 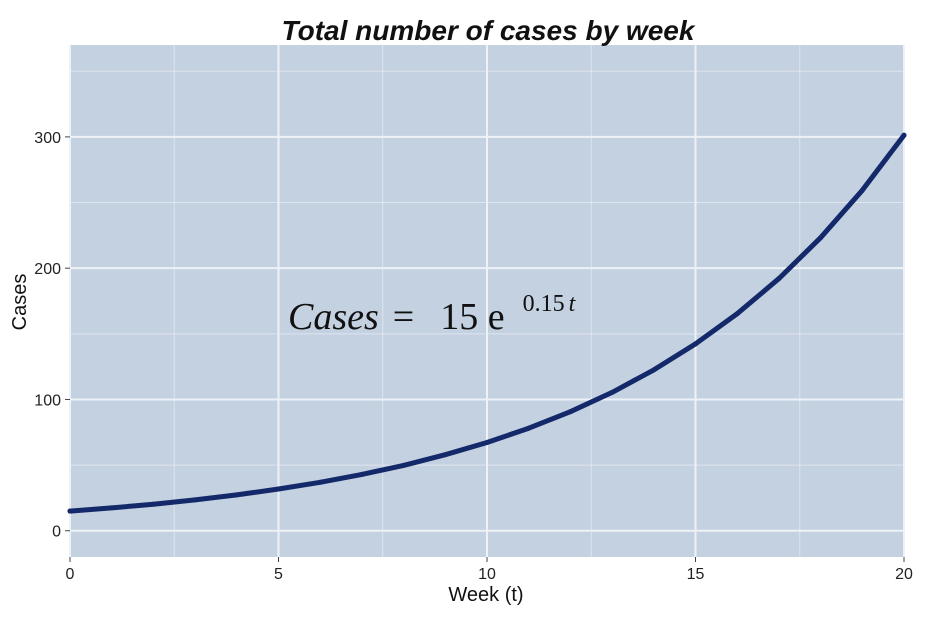 I want to click on equation-exponent-number: 0.15, so click(x=544, y=304).